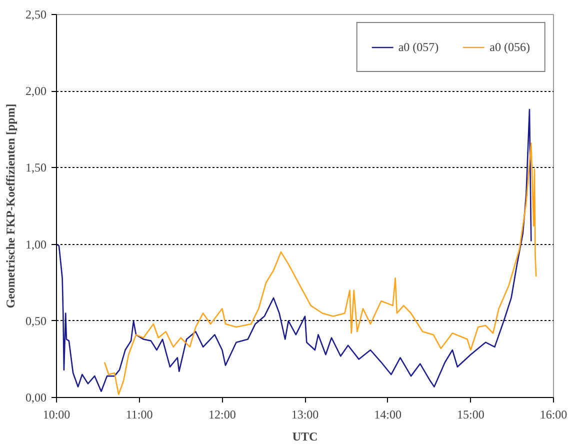 Image resolution: width=571 pixels, height=446 pixels. I want to click on x-tick-label: 13:00, so click(305, 415).